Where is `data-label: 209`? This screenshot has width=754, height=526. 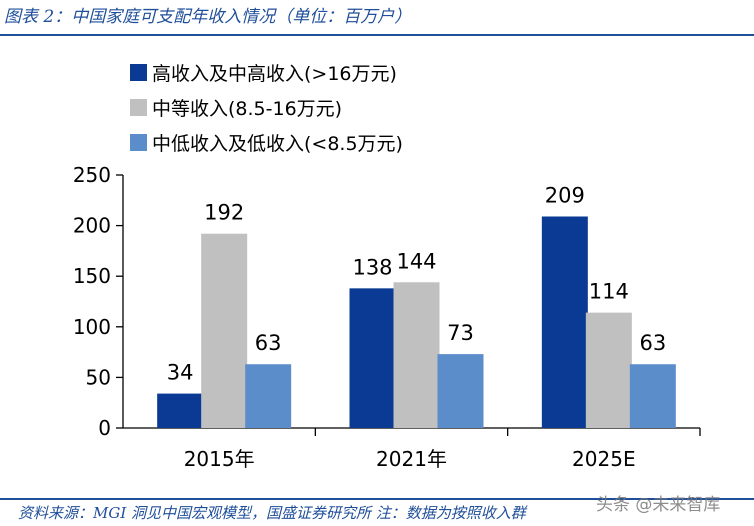
data-label: 209 is located at coordinates (565, 195).